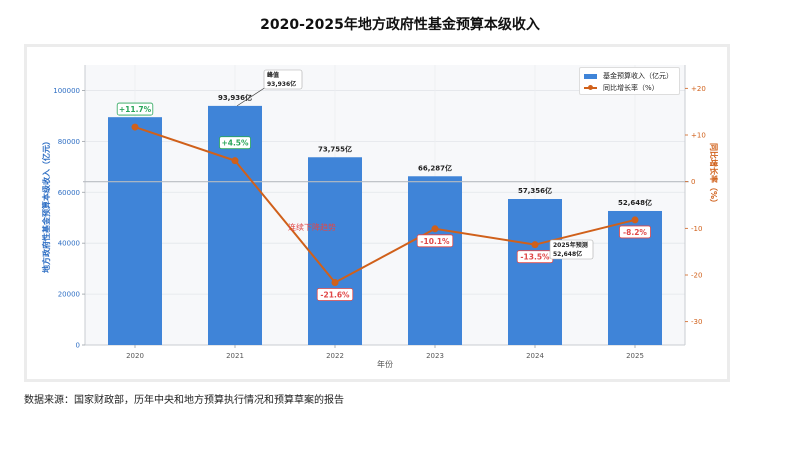  Describe the element at coordinates (69, 244) in the screenshot. I see `left-tick-label: 40000` at that location.